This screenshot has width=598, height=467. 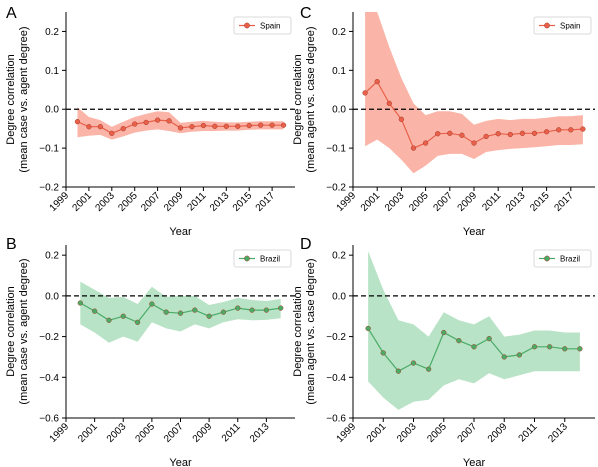 I want to click on y-tick-label: −0.1, so click(x=336, y=149).